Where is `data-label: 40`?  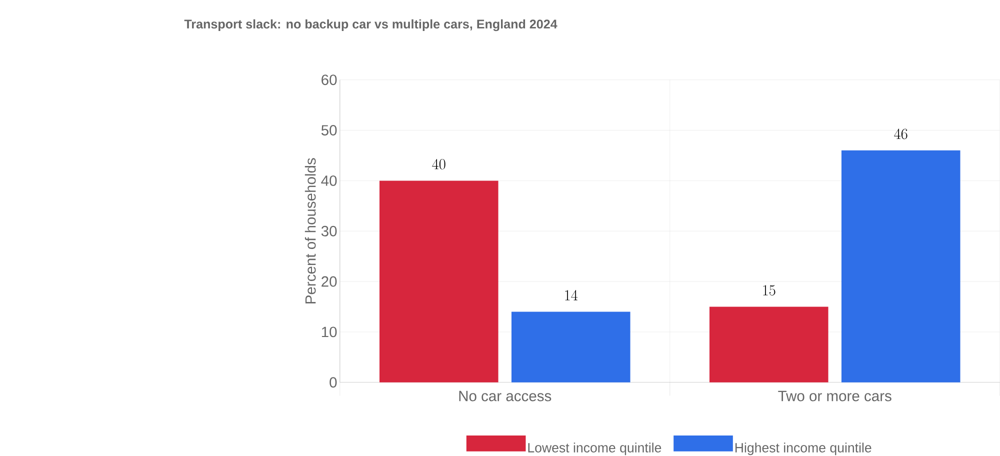 data-label: 40 is located at coordinates (439, 164).